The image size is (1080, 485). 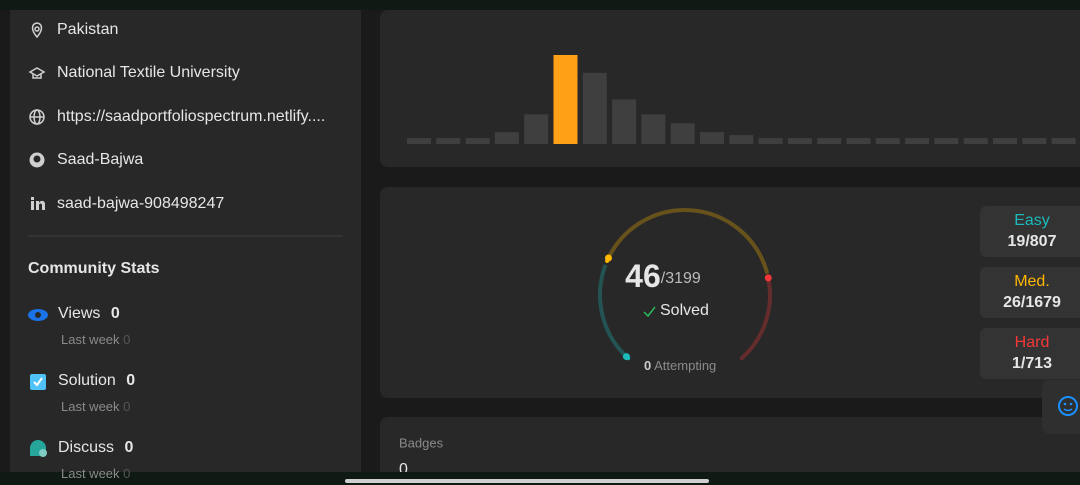 What do you see at coordinates (1043, 302) in the screenshot?
I see `level-total: 1679` at bounding box center [1043, 302].